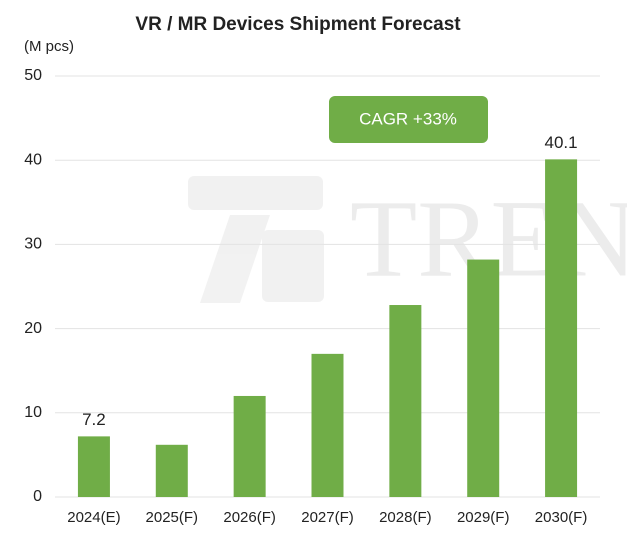 The height and width of the screenshot is (546, 627). Describe the element at coordinates (37, 496) in the screenshot. I see `y-tick-label: 0` at that location.